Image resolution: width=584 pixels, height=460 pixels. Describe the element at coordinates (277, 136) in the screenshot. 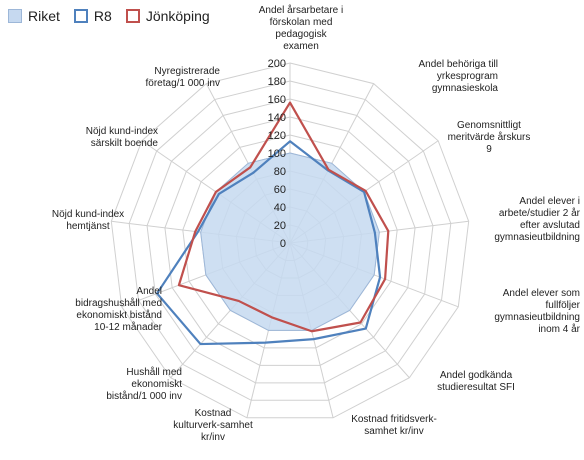

I see `r-tick-label: 120` at that location.